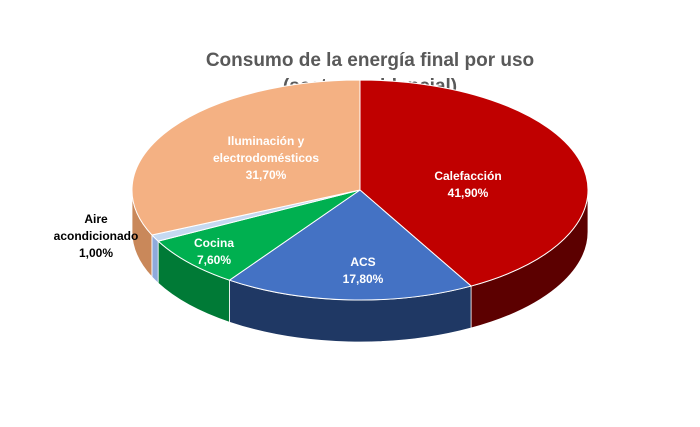 The width and height of the screenshot is (700, 427). Describe the element at coordinates (266, 141) in the screenshot. I see `slice-label-iluminacion-line-1: Iluminación y` at that location.